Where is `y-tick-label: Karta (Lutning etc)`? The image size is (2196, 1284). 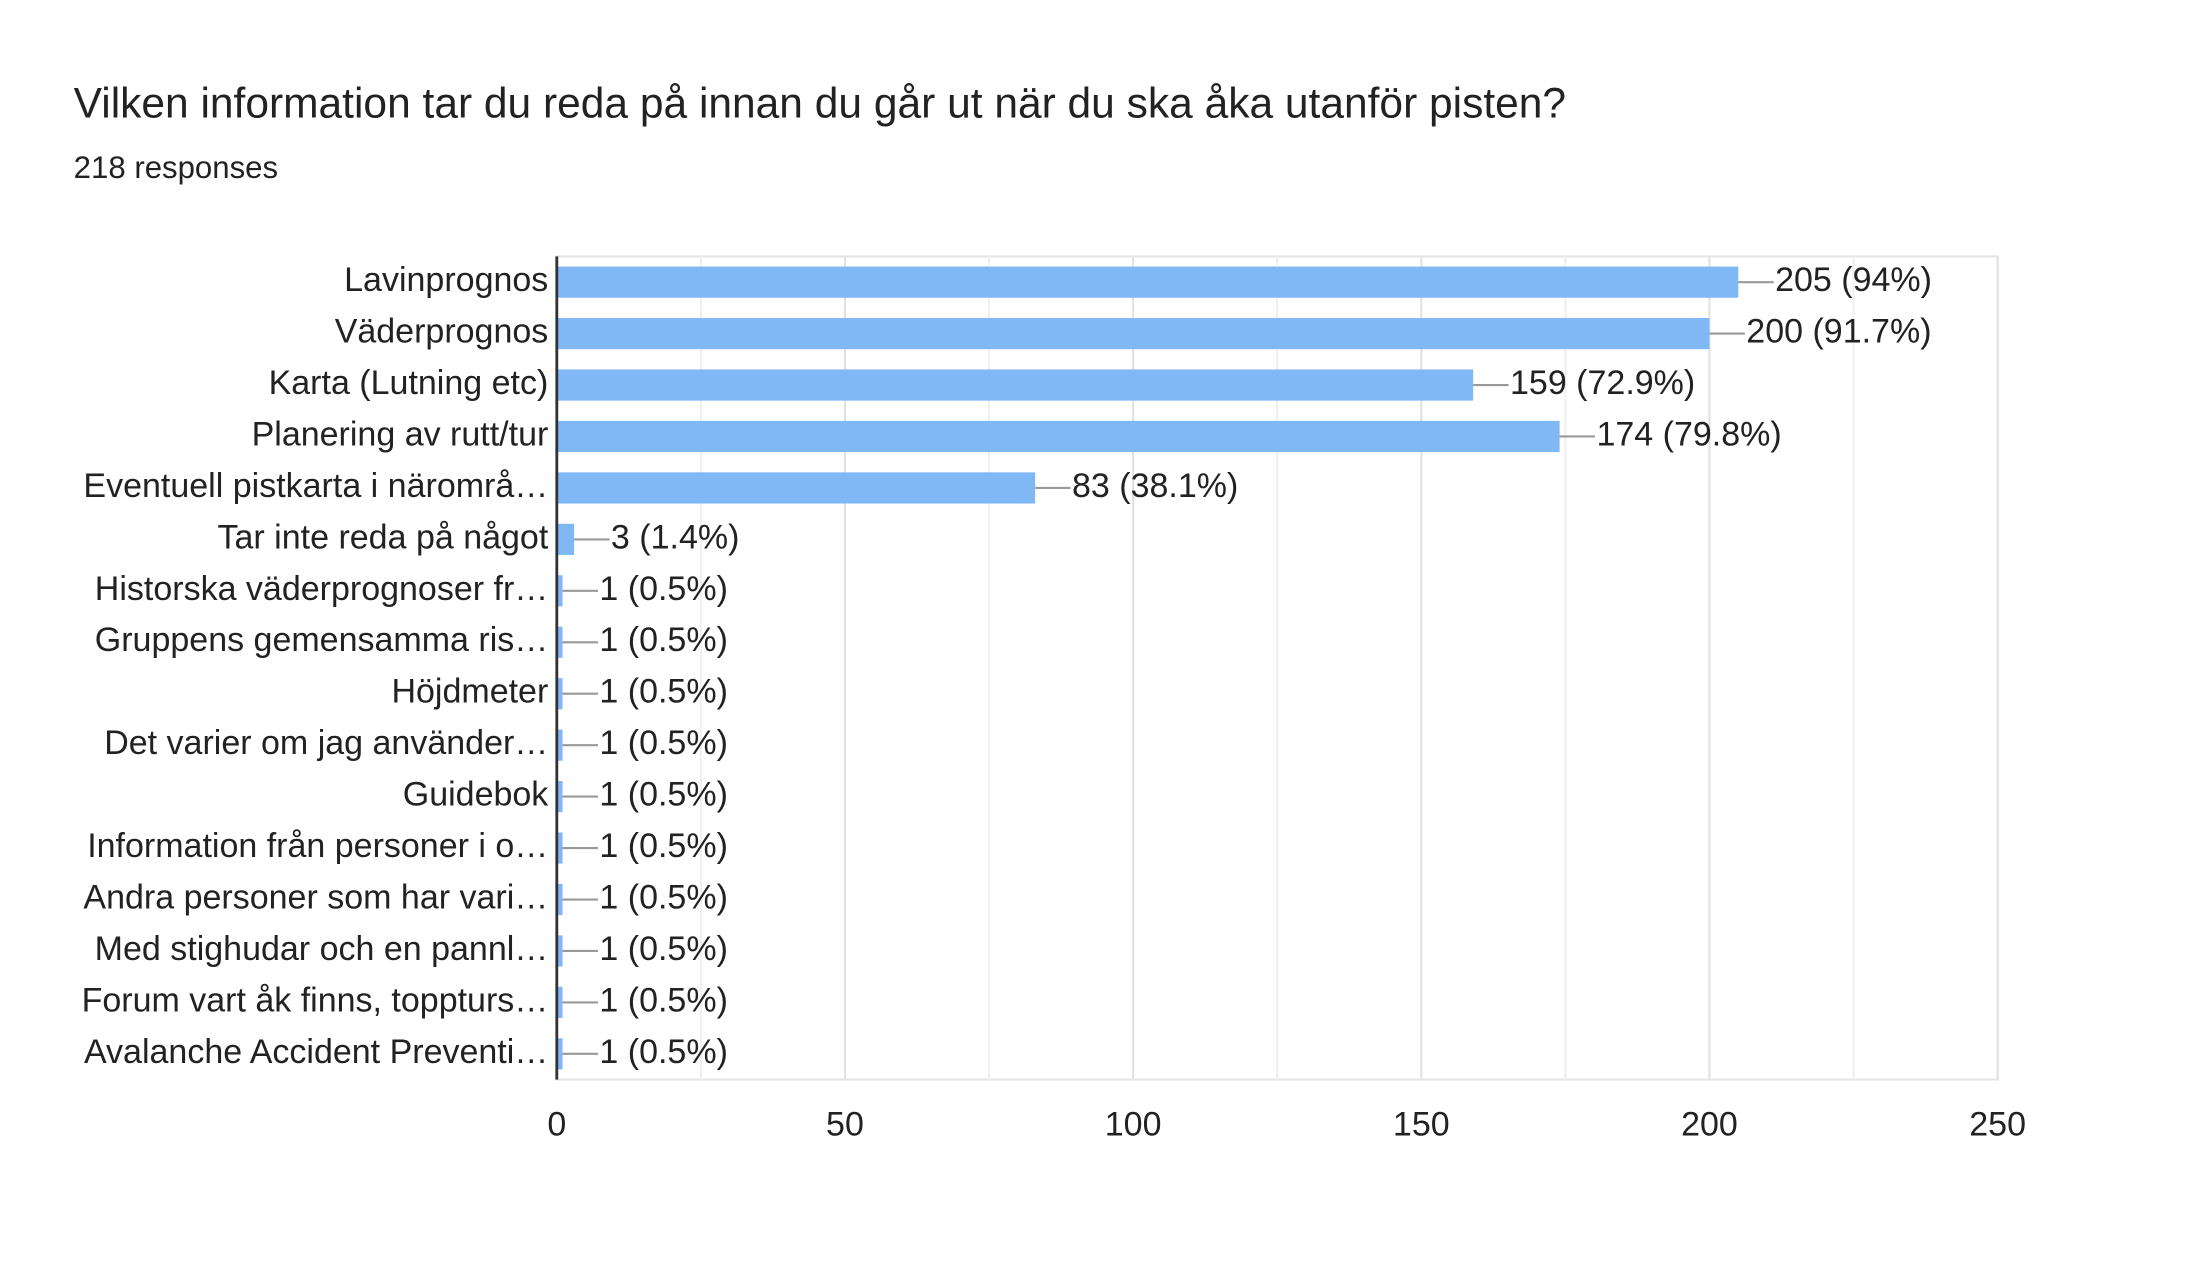
y-tick-label: Karta (Lutning etc) is located at coordinates (409, 383).